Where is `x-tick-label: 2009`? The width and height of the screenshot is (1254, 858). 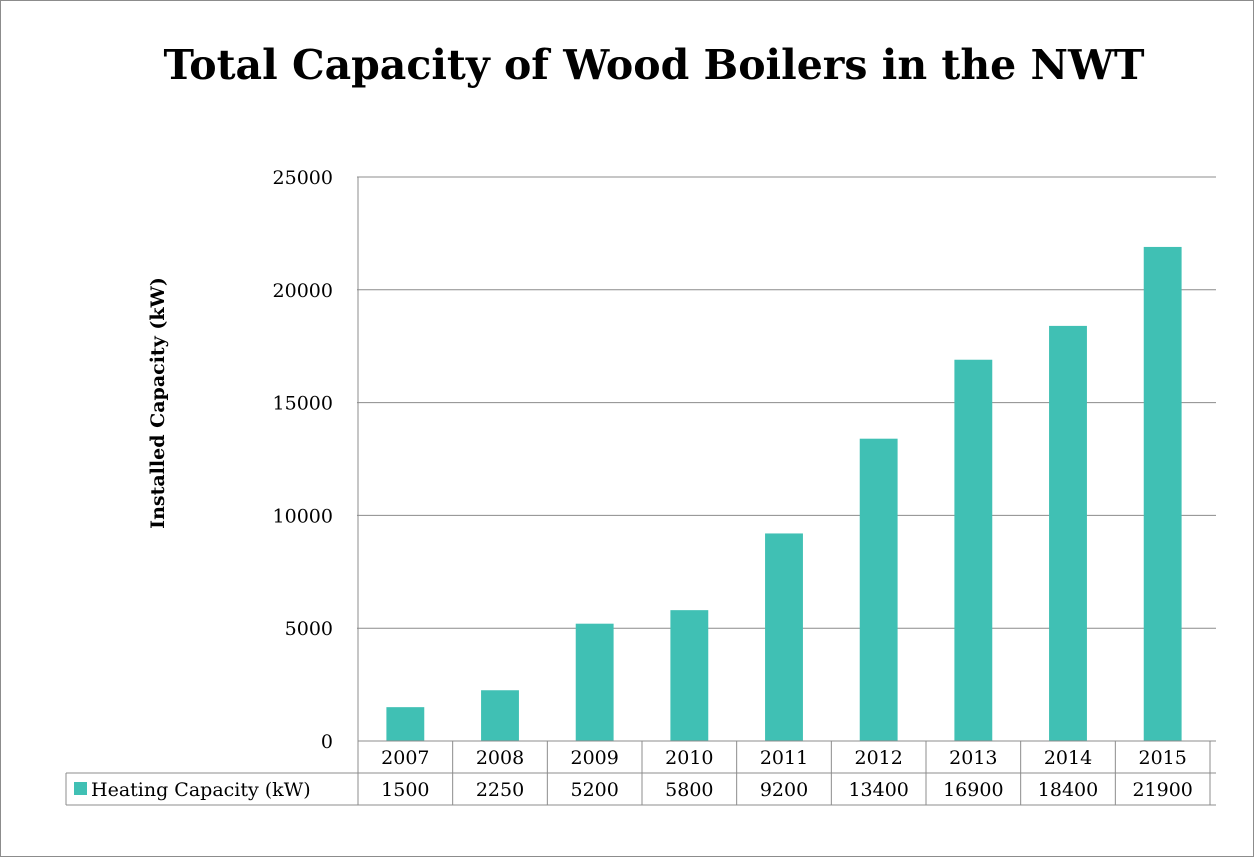 x-tick-label: 2009 is located at coordinates (594, 758).